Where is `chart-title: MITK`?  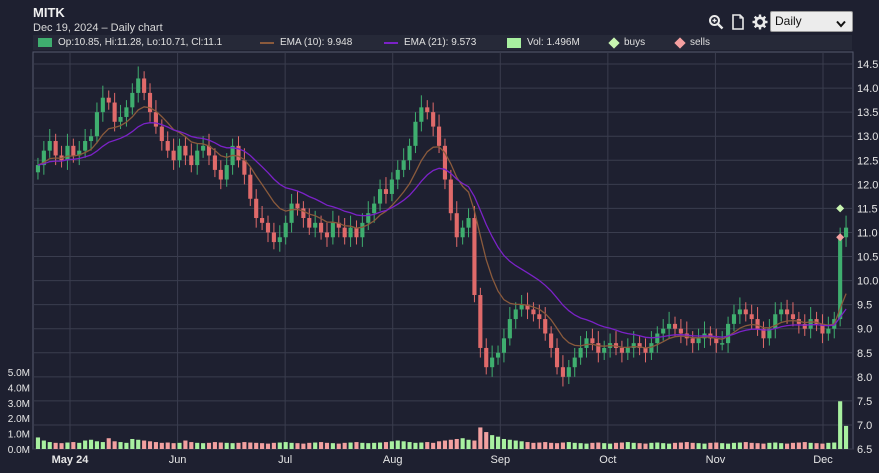 chart-title: MITK is located at coordinates (49, 12).